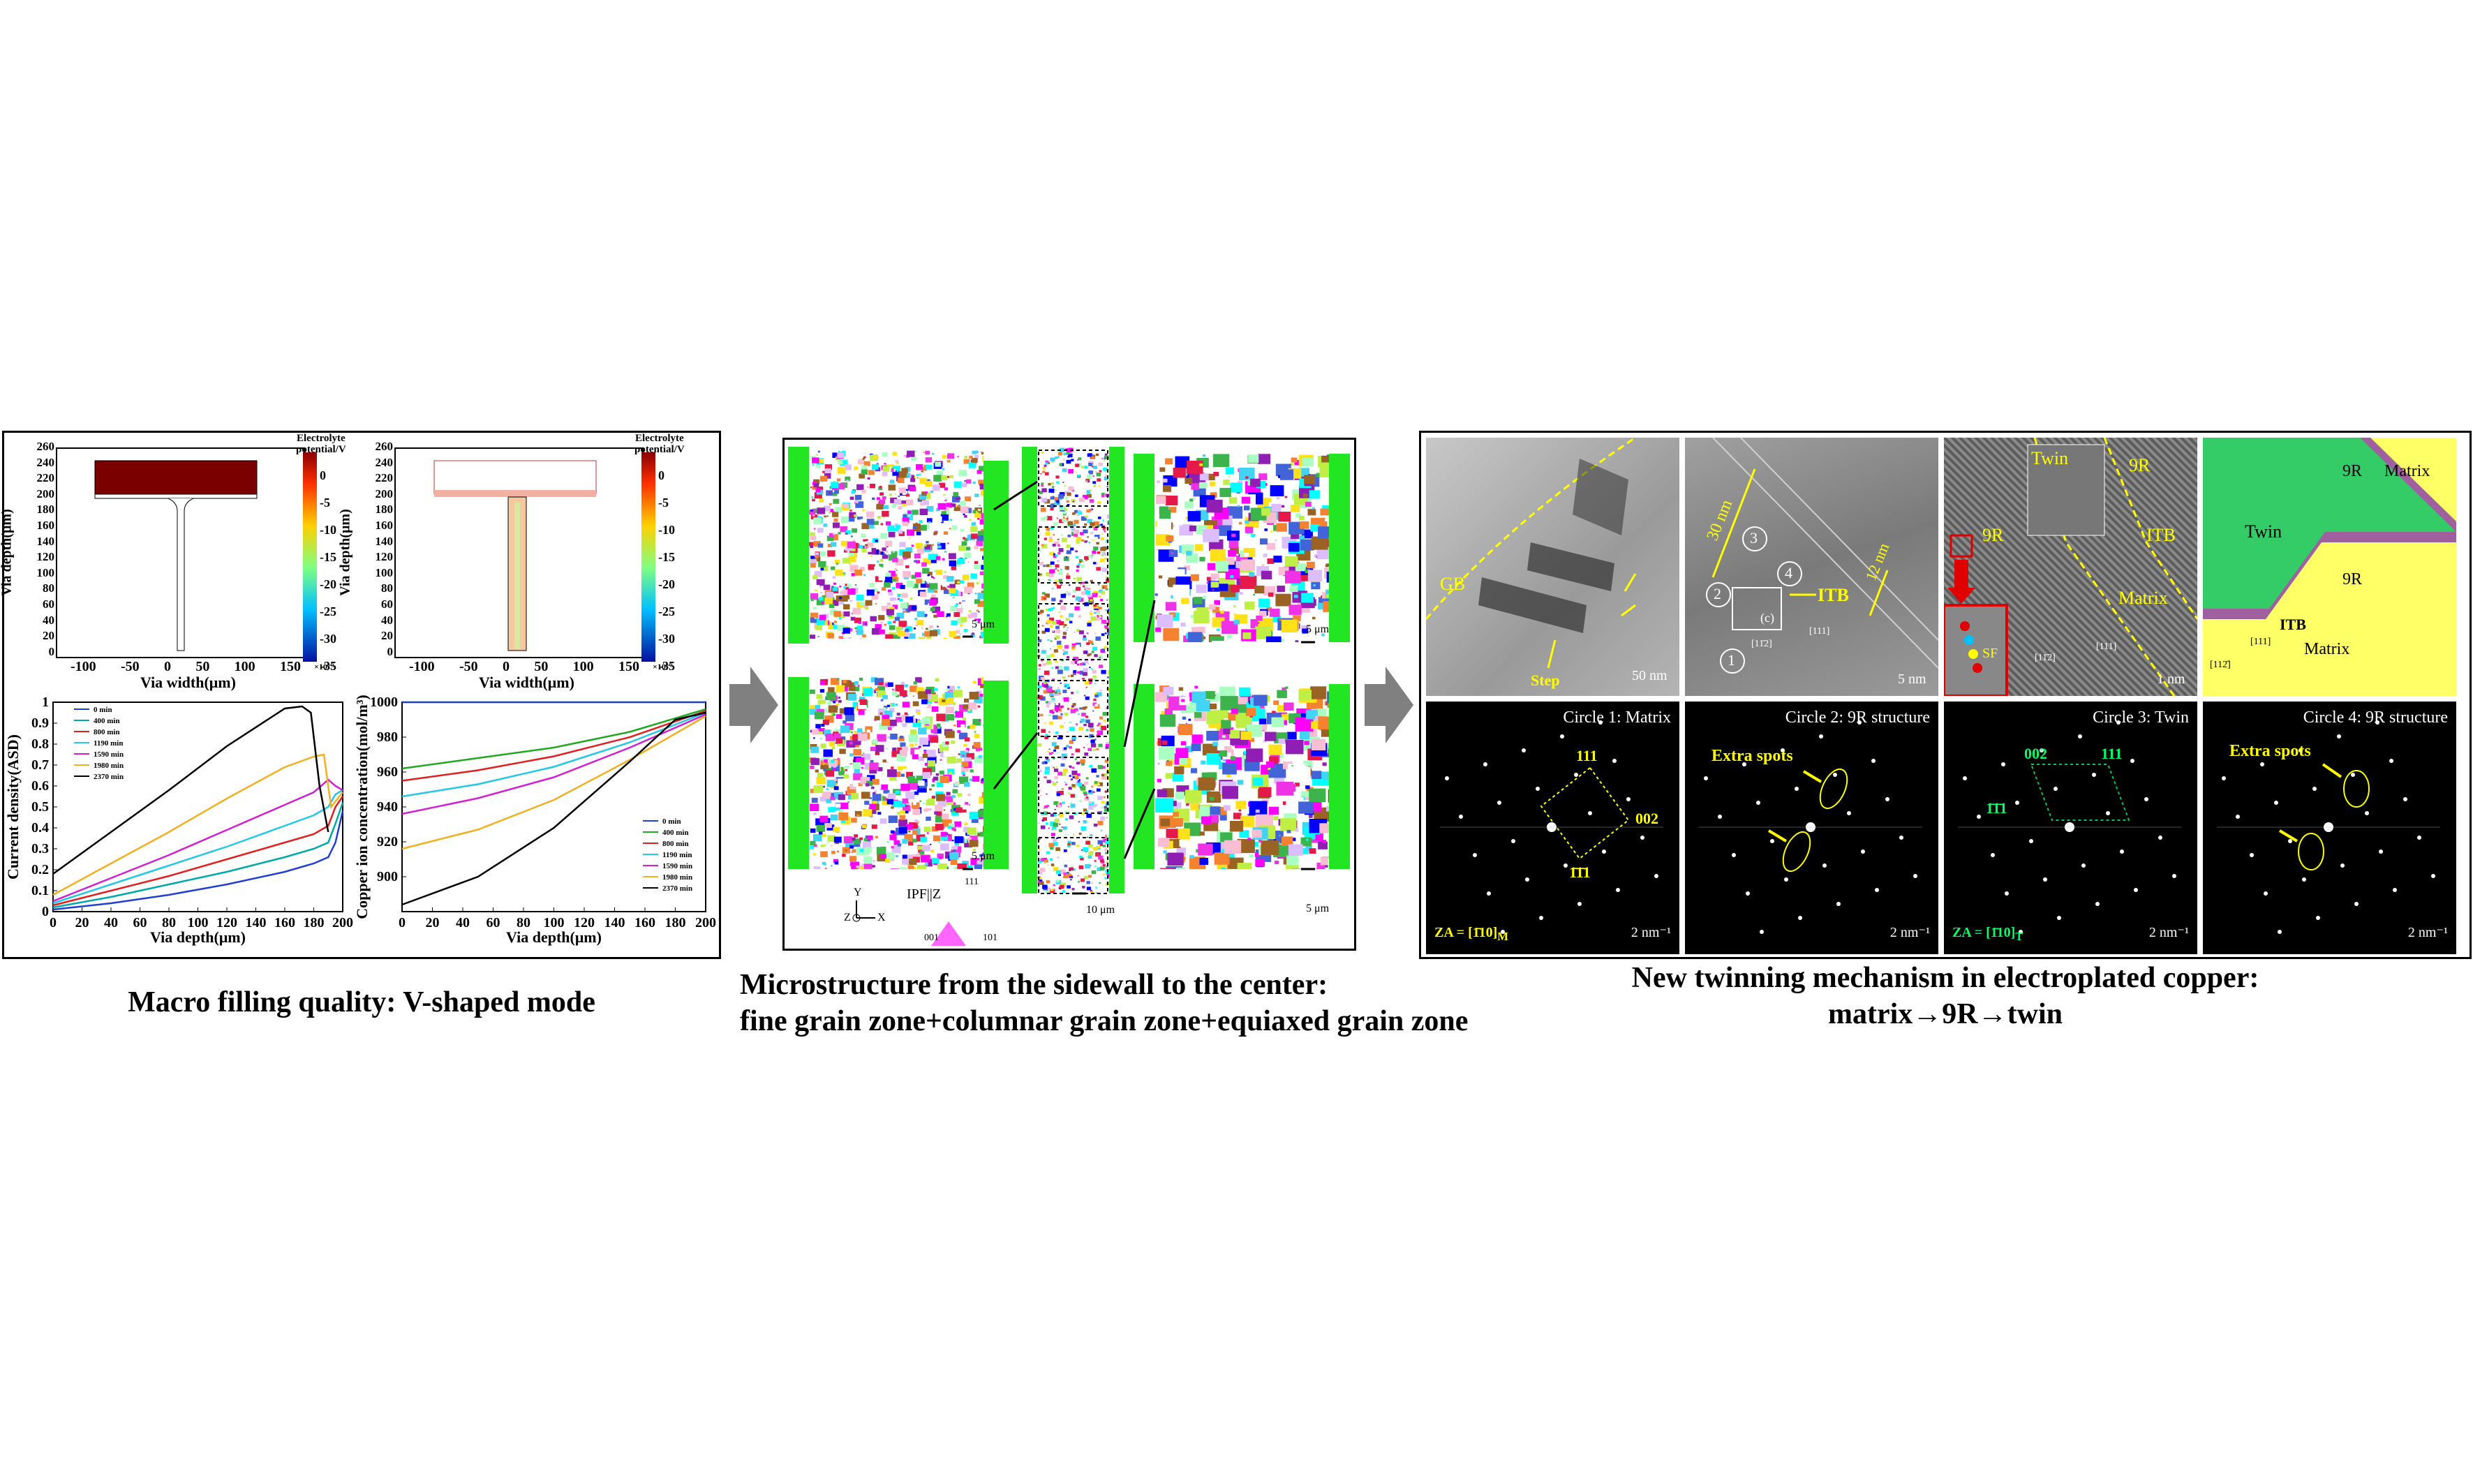  I want to click on scale-bar-d: 5 μm, so click(1317, 629).